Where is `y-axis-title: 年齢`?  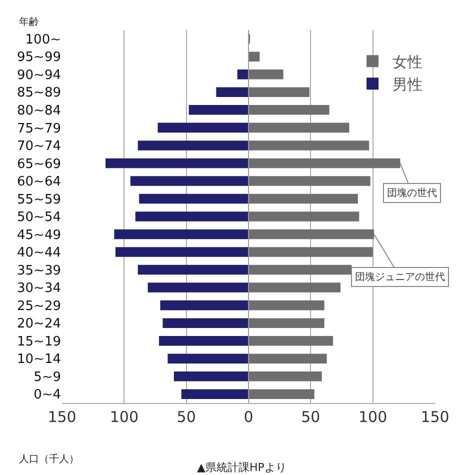 y-axis-title: 年齢 is located at coordinates (29, 22).